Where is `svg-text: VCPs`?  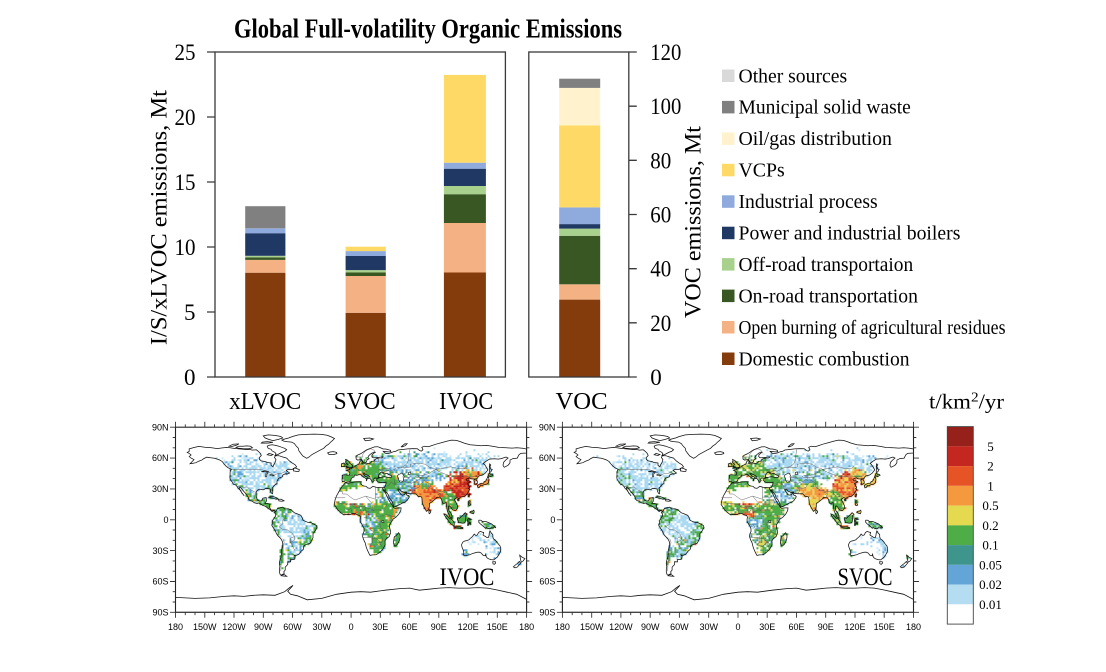 svg-text: VCPs is located at coordinates (762, 171).